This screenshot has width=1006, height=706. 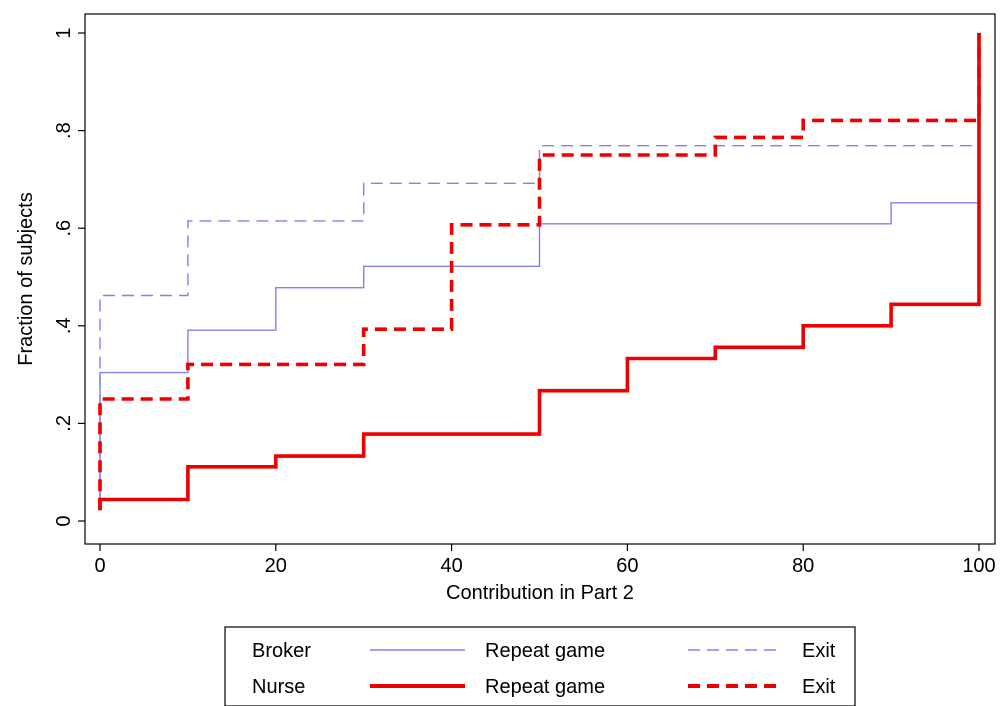 What do you see at coordinates (819, 651) in the screenshot?
I see `legend-label-broker-exit: Exit` at bounding box center [819, 651].